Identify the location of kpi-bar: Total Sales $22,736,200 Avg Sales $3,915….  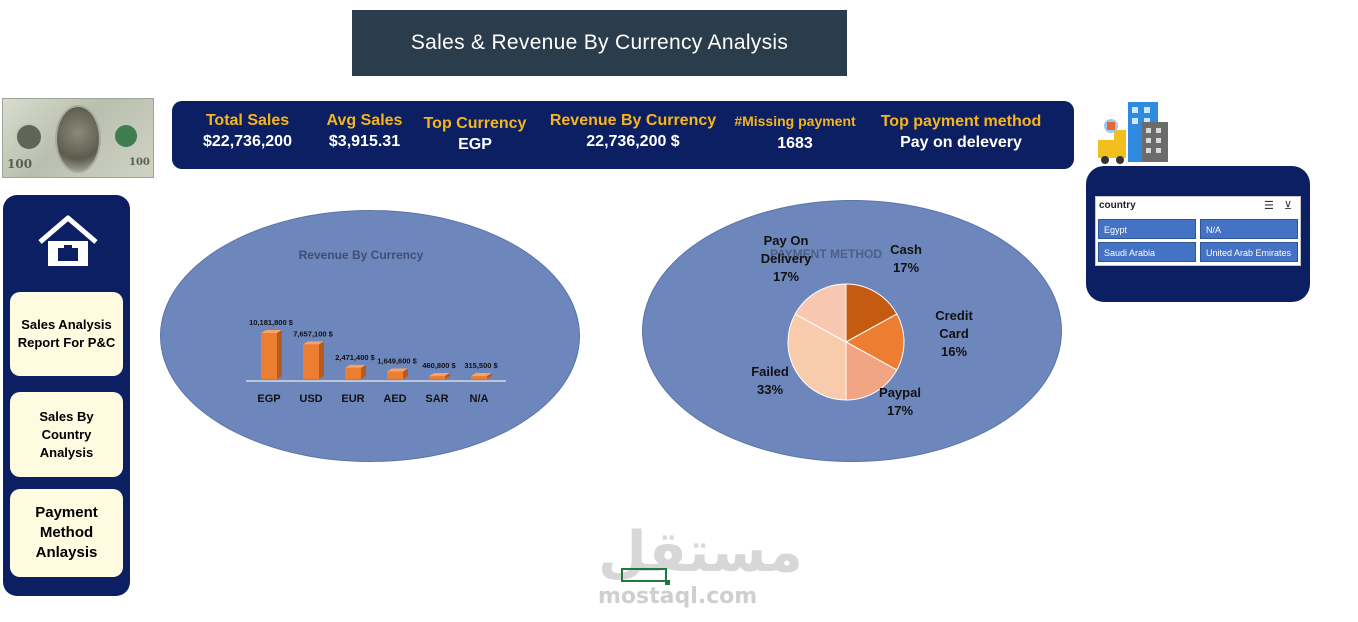
(623, 135).